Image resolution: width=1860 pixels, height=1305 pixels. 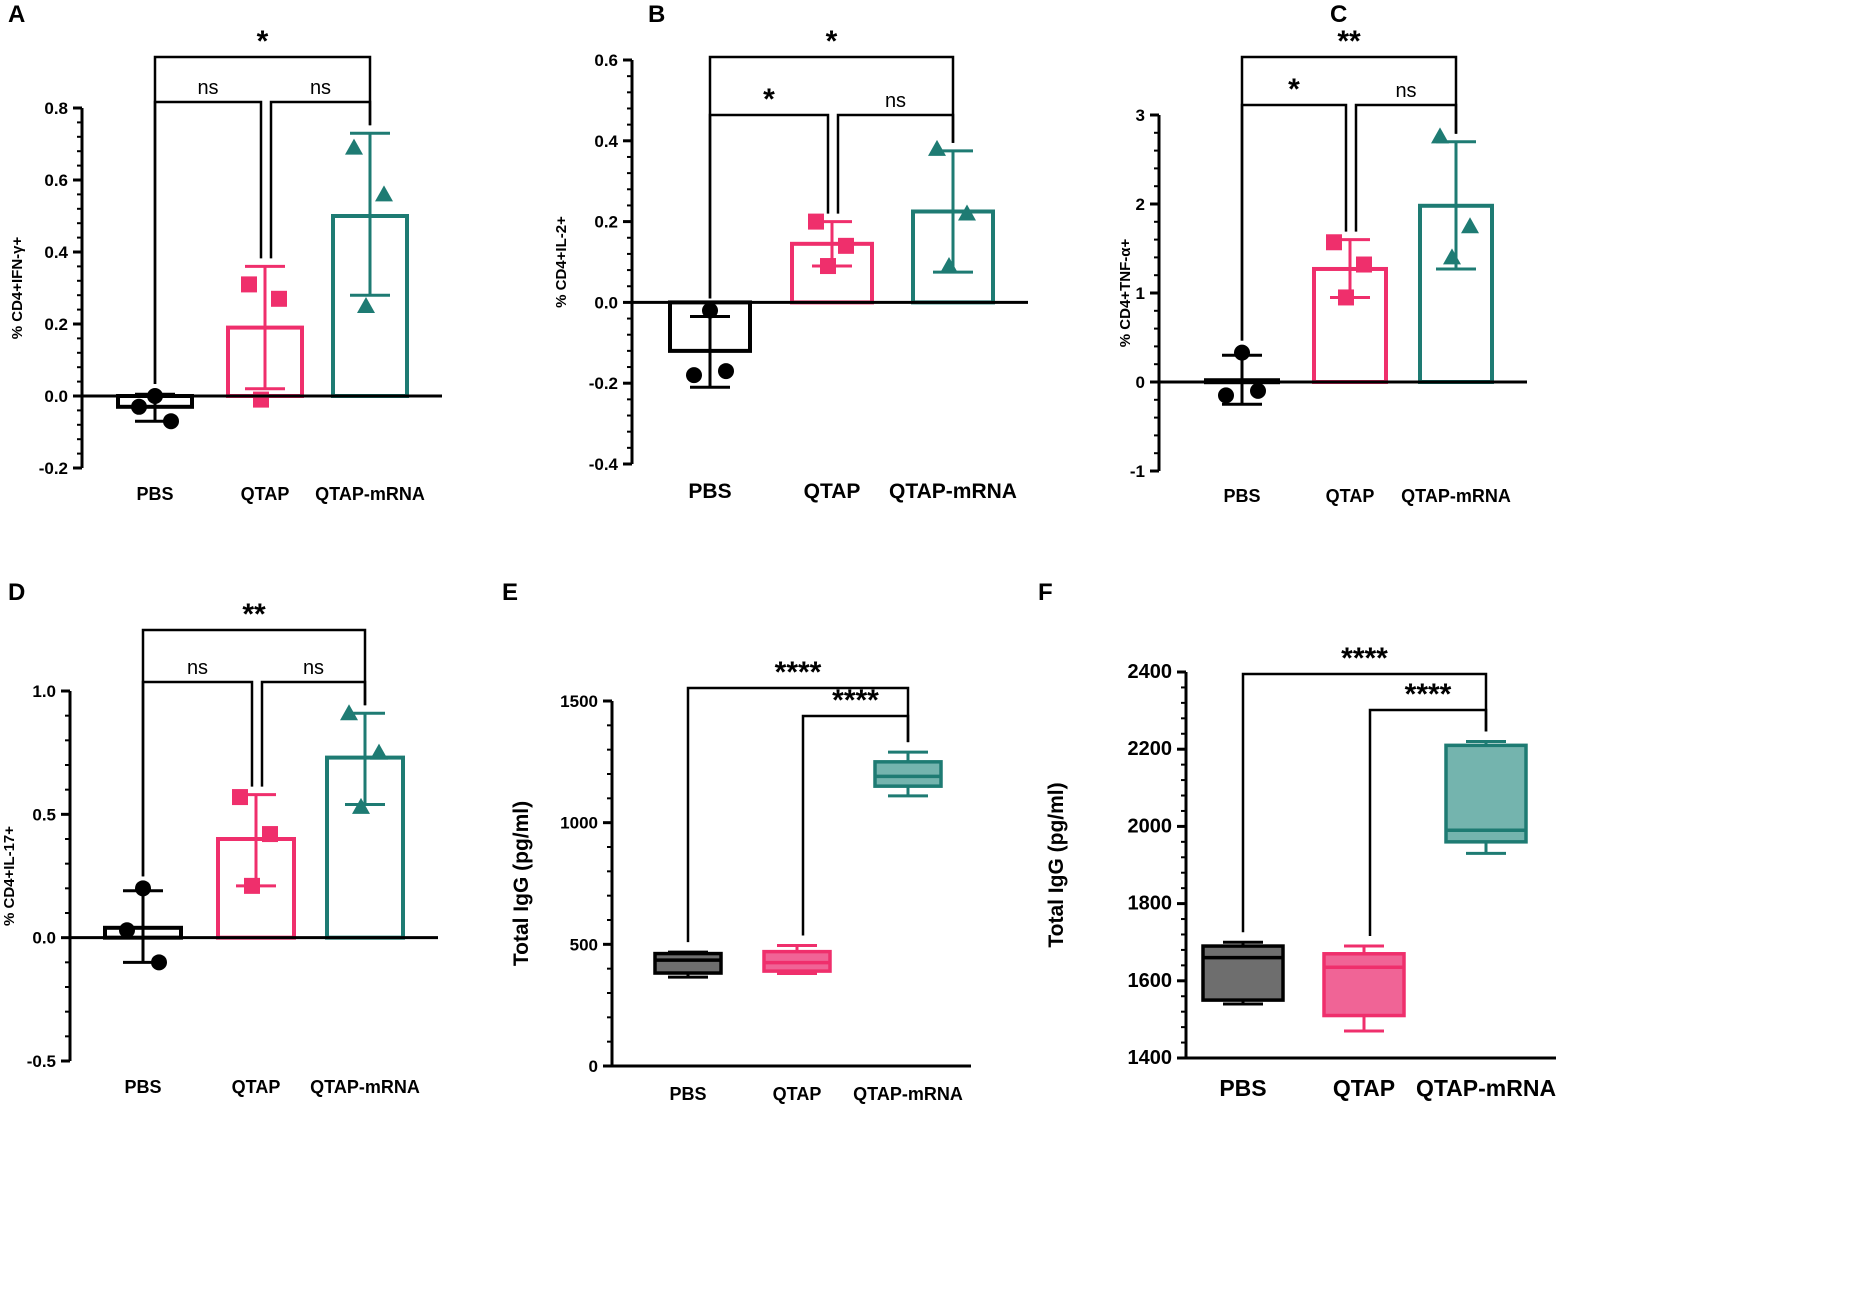 What do you see at coordinates (561, 262) in the screenshot?
I see `y-axis-label: % CD4+IL-2+` at bounding box center [561, 262].